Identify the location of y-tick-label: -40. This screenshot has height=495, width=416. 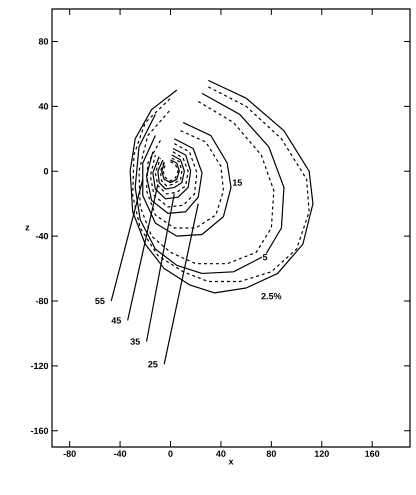
(42, 236).